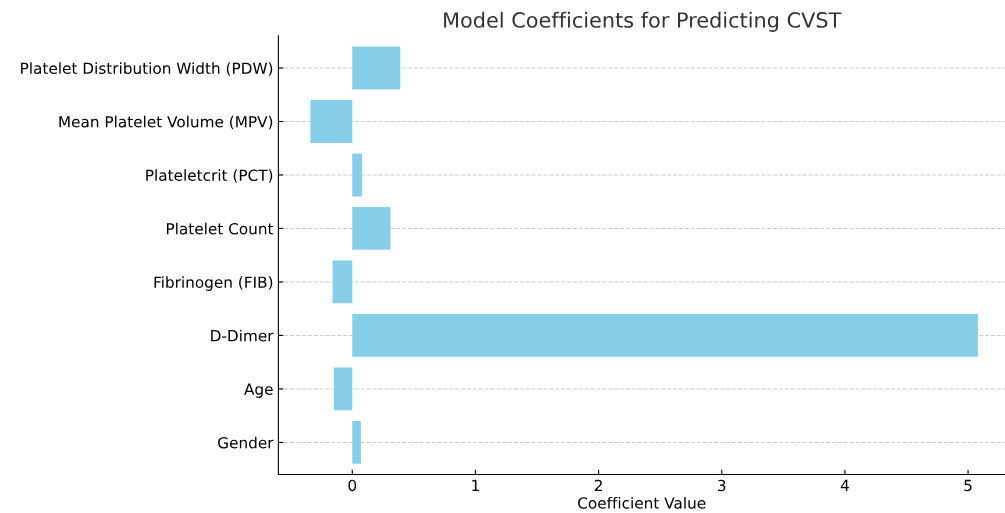  What do you see at coordinates (844, 485) in the screenshot?
I see `x-tick-label: 4` at bounding box center [844, 485].